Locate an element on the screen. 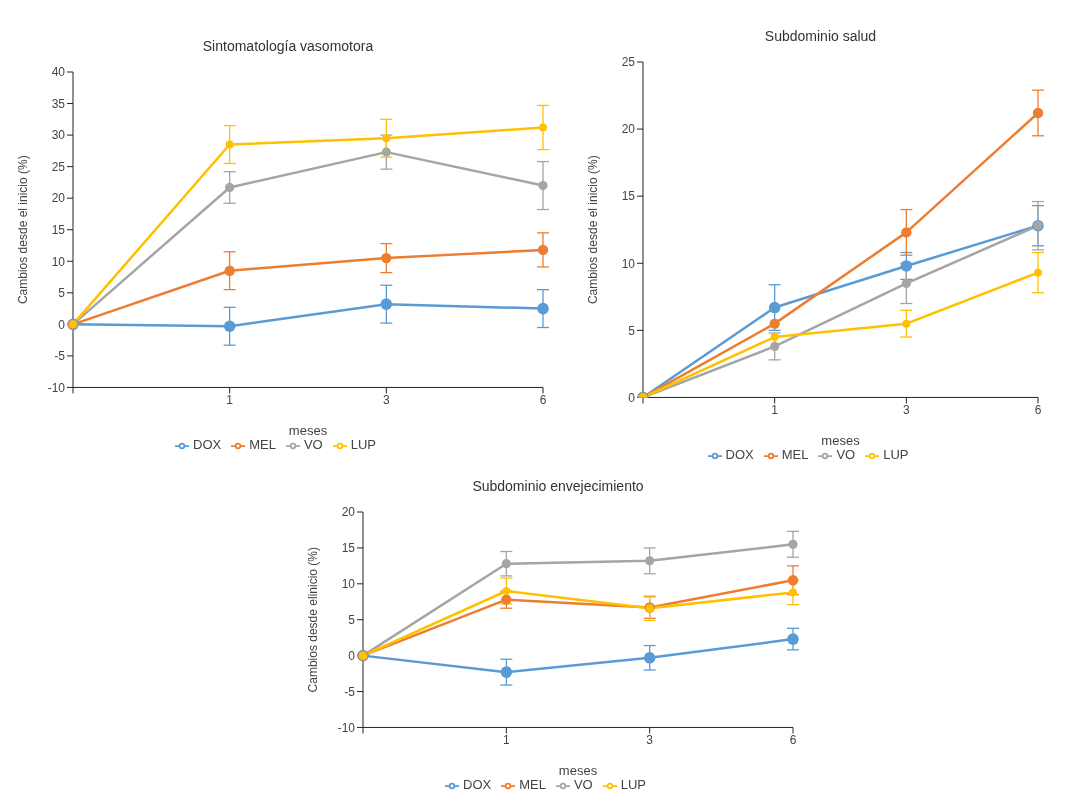 Image resolution: width=1071 pixels, height=803 pixels. chart-title: Subdominio envejecimiento is located at coordinates (558, 487).